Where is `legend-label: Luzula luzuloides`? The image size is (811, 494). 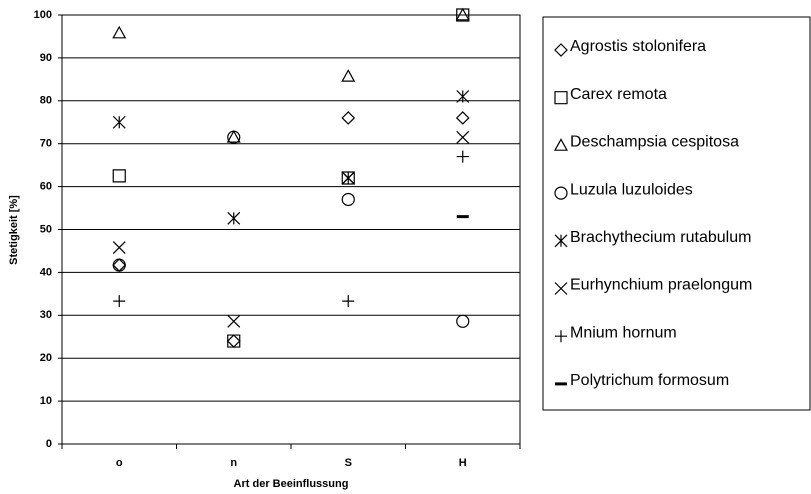
legend-label: Luzula luzuloides is located at coordinates (631, 189).